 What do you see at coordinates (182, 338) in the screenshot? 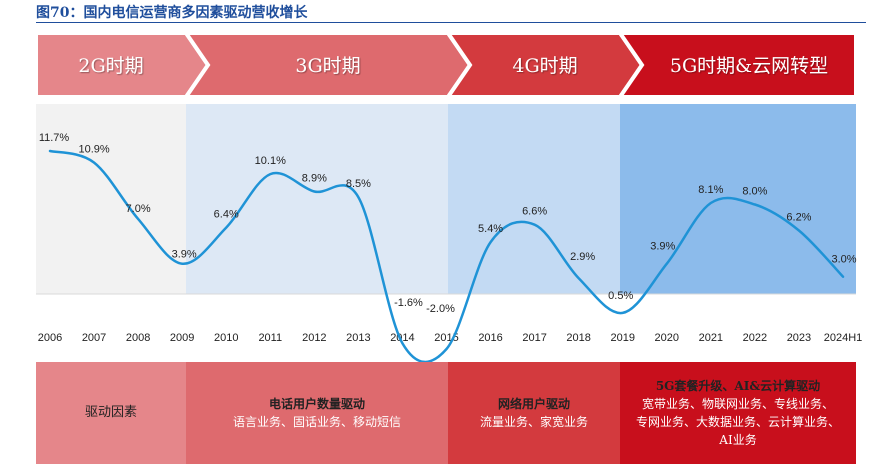
I see `x-tick-label: 2009` at bounding box center [182, 338].